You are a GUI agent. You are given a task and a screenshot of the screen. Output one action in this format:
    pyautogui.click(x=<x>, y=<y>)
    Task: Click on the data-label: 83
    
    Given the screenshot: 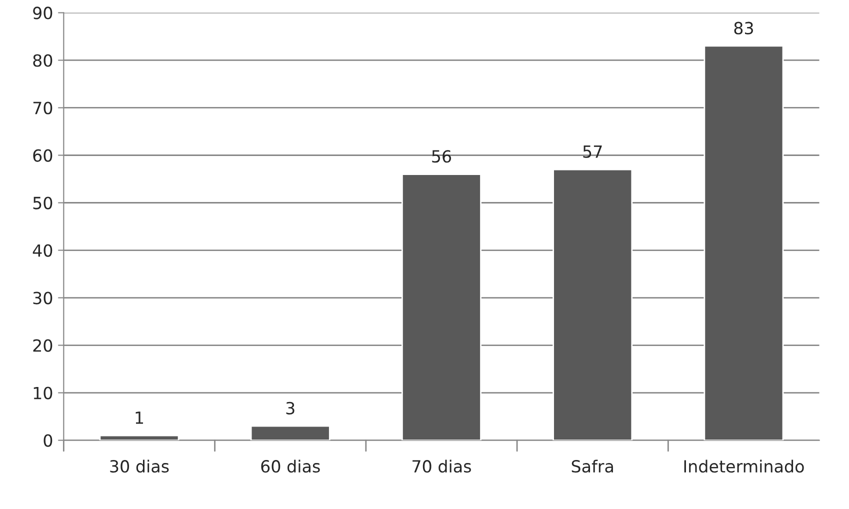 What is the action you would take?
    pyautogui.click(x=743, y=28)
    